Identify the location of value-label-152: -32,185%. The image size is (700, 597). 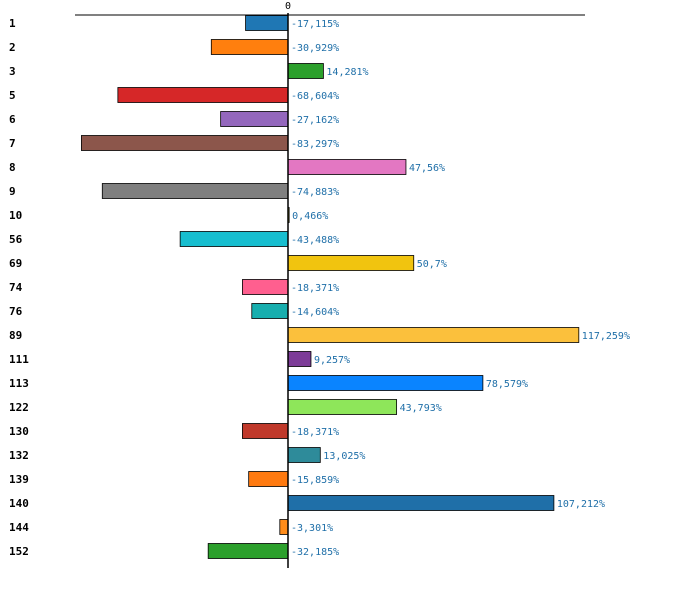
(315, 552).